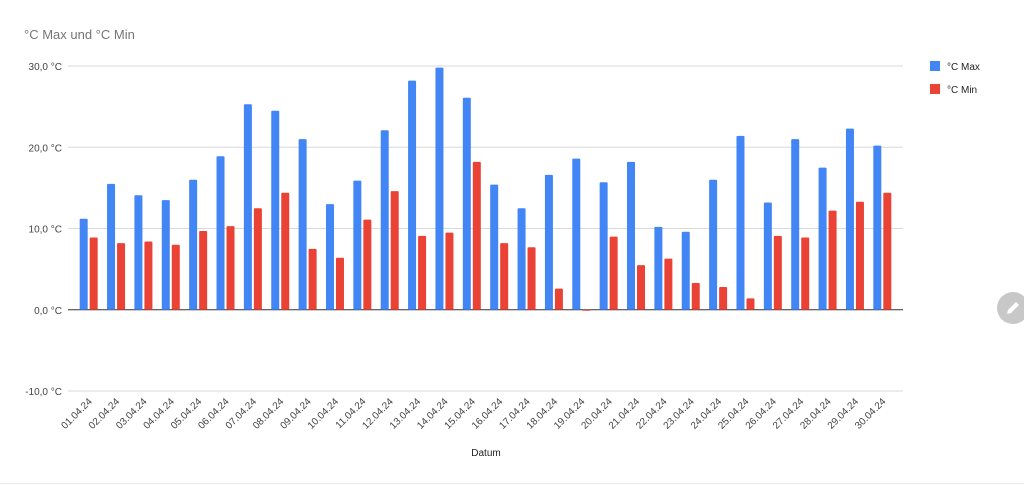 The height and width of the screenshot is (486, 1024). What do you see at coordinates (963, 67) in the screenshot?
I see `legend-label: °C Max` at bounding box center [963, 67].